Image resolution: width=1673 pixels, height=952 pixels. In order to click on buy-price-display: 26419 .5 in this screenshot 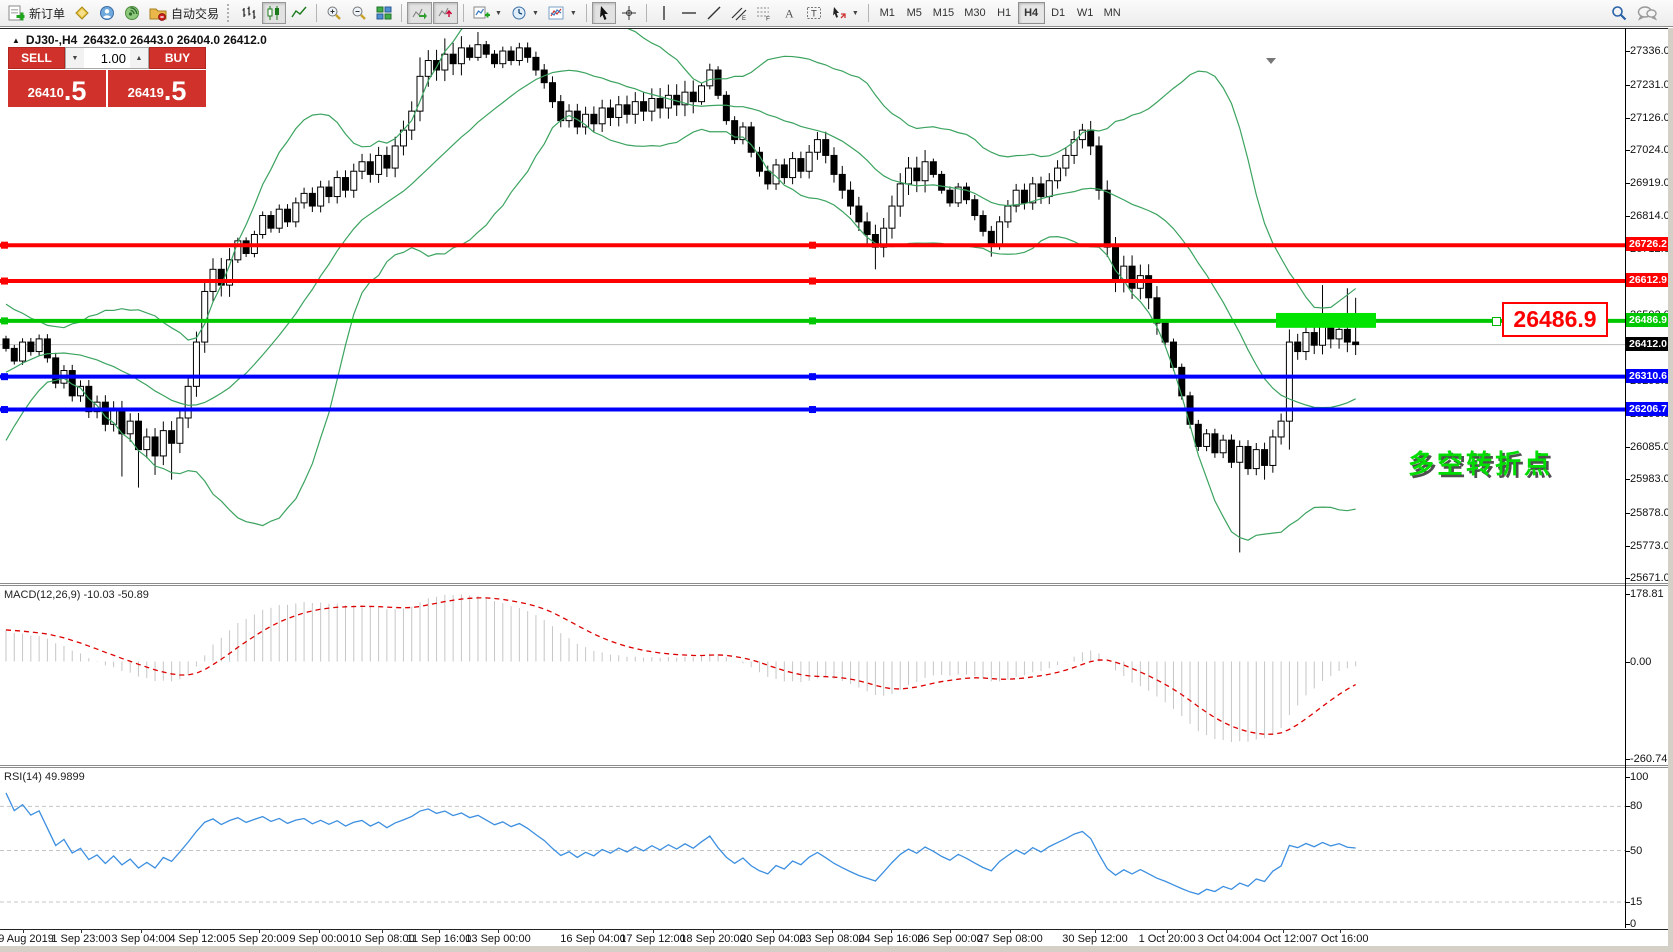, I will do `click(157, 88)`.